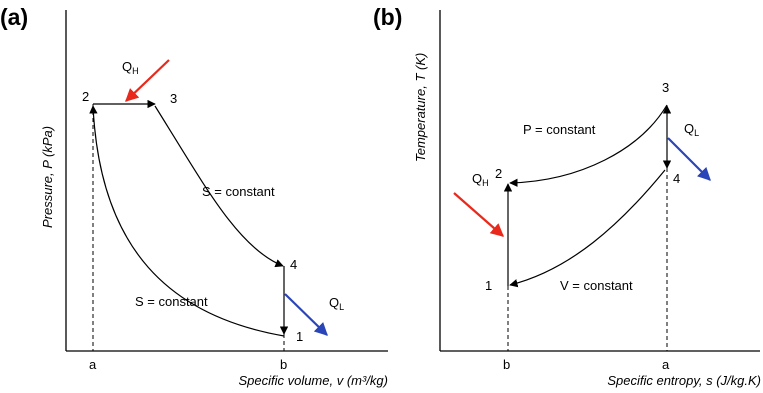 This screenshot has height=393, width=763. I want to click on panel-b-y-axis-title: Temperature, T (K), so click(420, 107).